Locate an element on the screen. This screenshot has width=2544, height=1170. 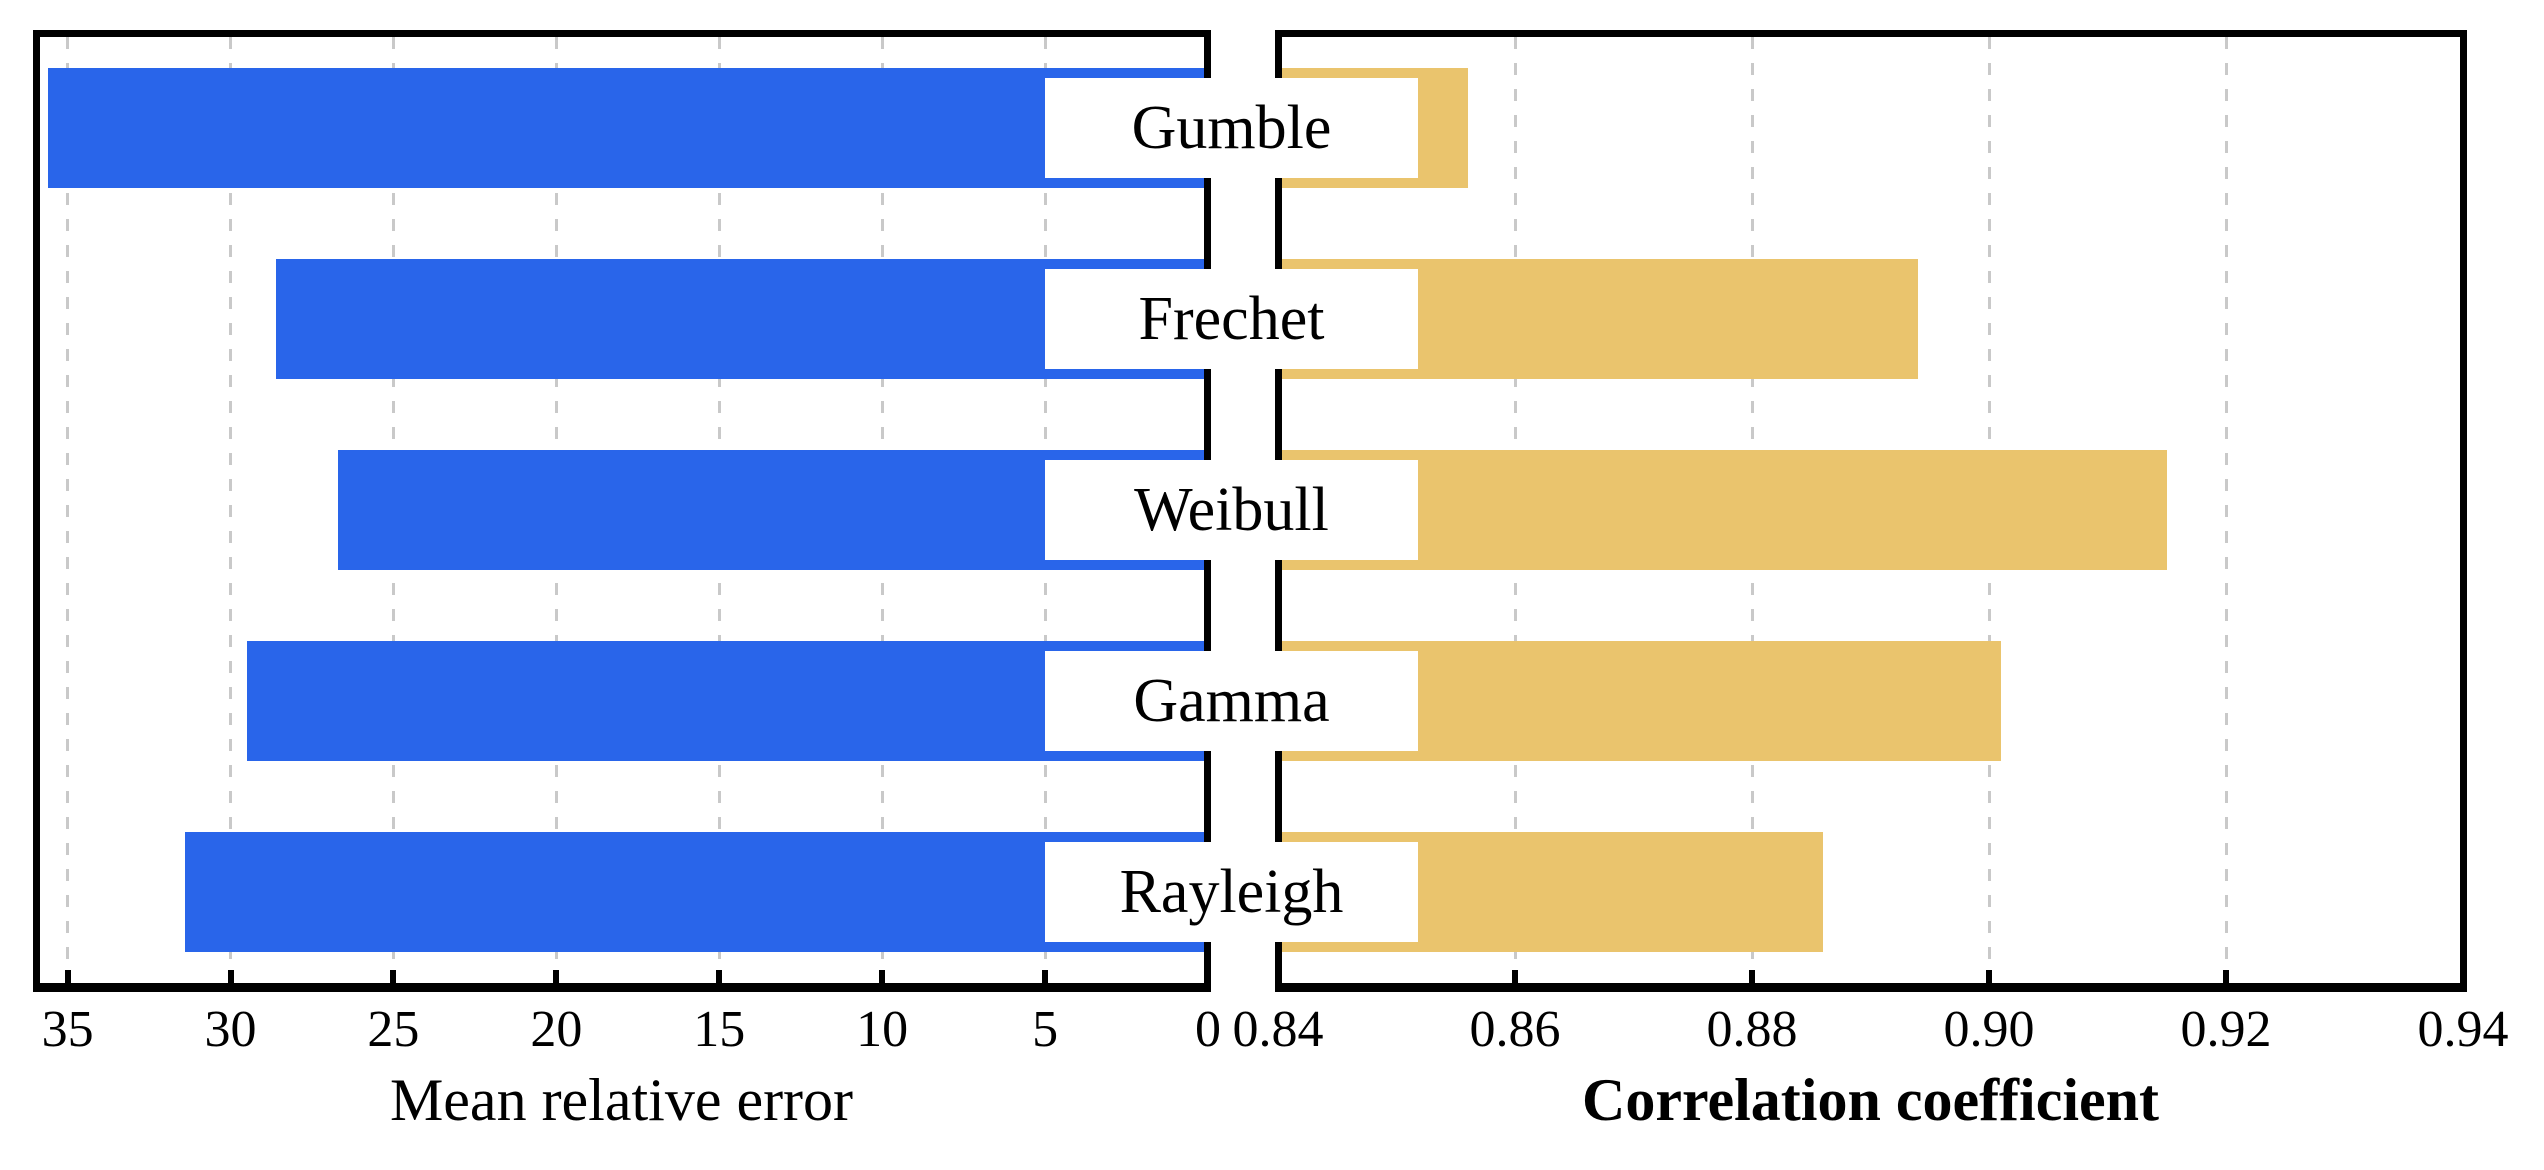
category-label-weibull: Weibull is located at coordinates (1231, 510).